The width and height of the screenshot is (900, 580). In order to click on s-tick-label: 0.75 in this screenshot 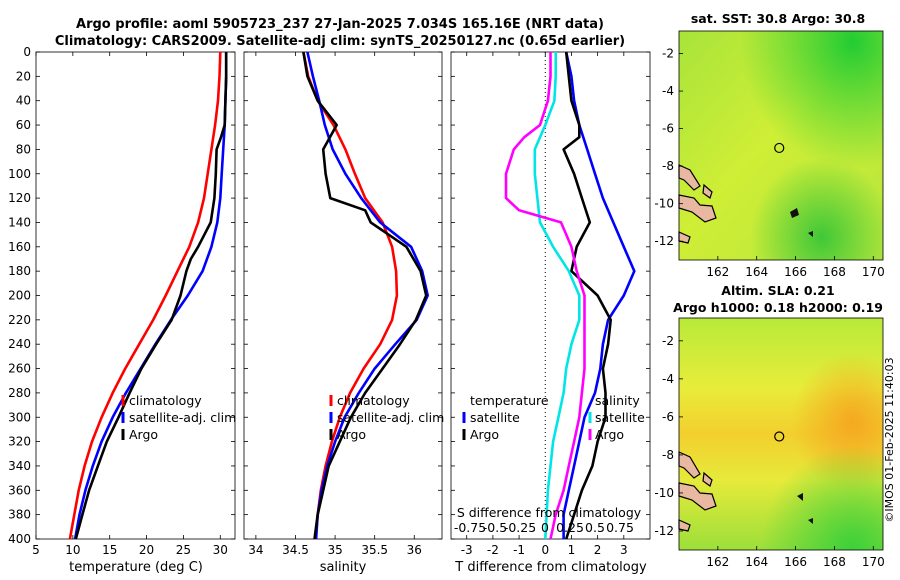, I will do `click(620, 527)`.